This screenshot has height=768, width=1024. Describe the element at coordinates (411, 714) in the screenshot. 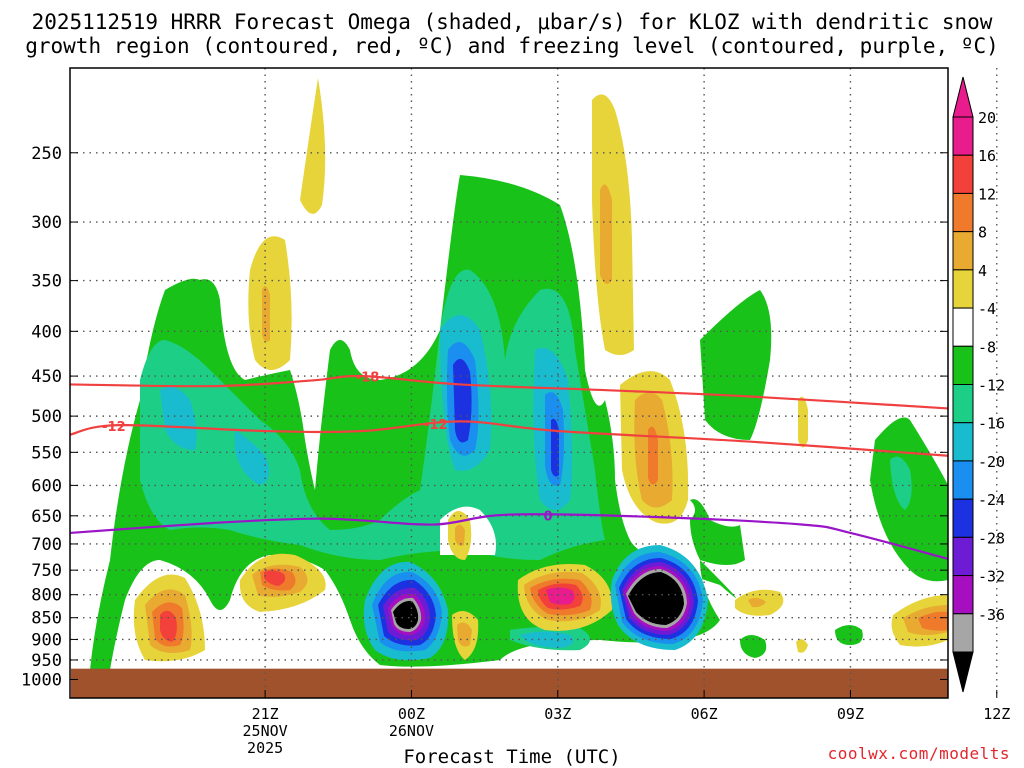

I see `x-tick-label: 00Z` at that location.